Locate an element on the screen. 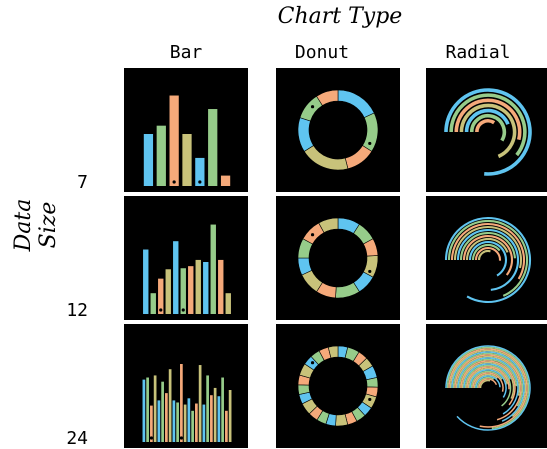 Image resolution: width=547 pixels, height=449 pixels. figure-title: Chart Type is located at coordinates (340, 16).